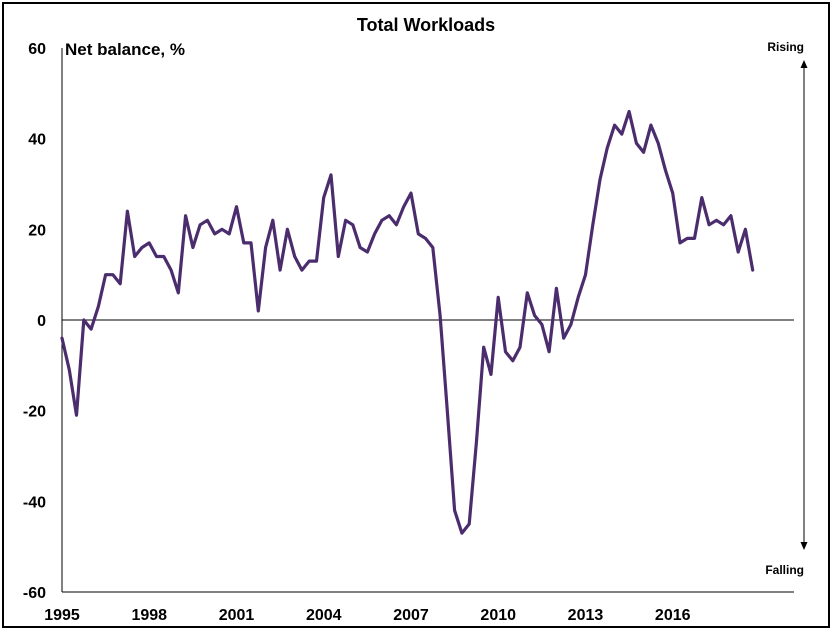  What do you see at coordinates (784, 570) in the screenshot?
I see `falling-annotation: Falling` at bounding box center [784, 570].